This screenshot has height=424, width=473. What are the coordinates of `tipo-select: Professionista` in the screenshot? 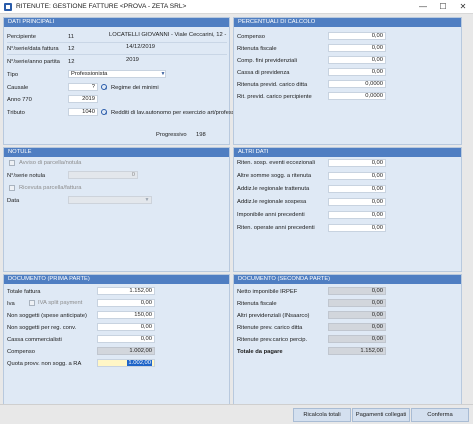 It's located at (117, 74).